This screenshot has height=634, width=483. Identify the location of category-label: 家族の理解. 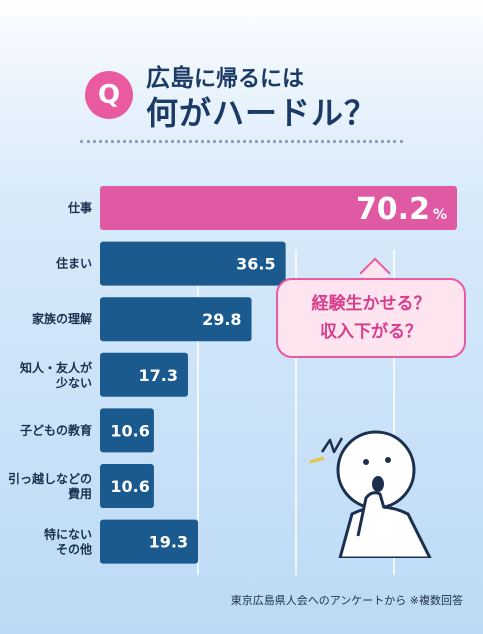
(62, 318).